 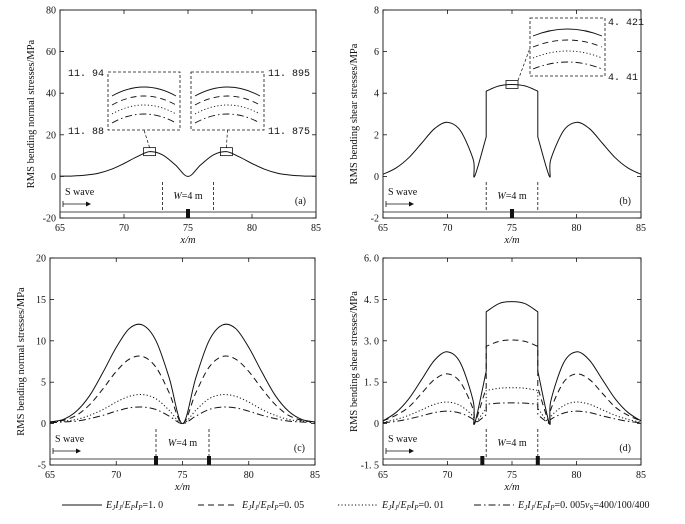 I want to click on y-tick-label: 2, so click(x=376, y=135).